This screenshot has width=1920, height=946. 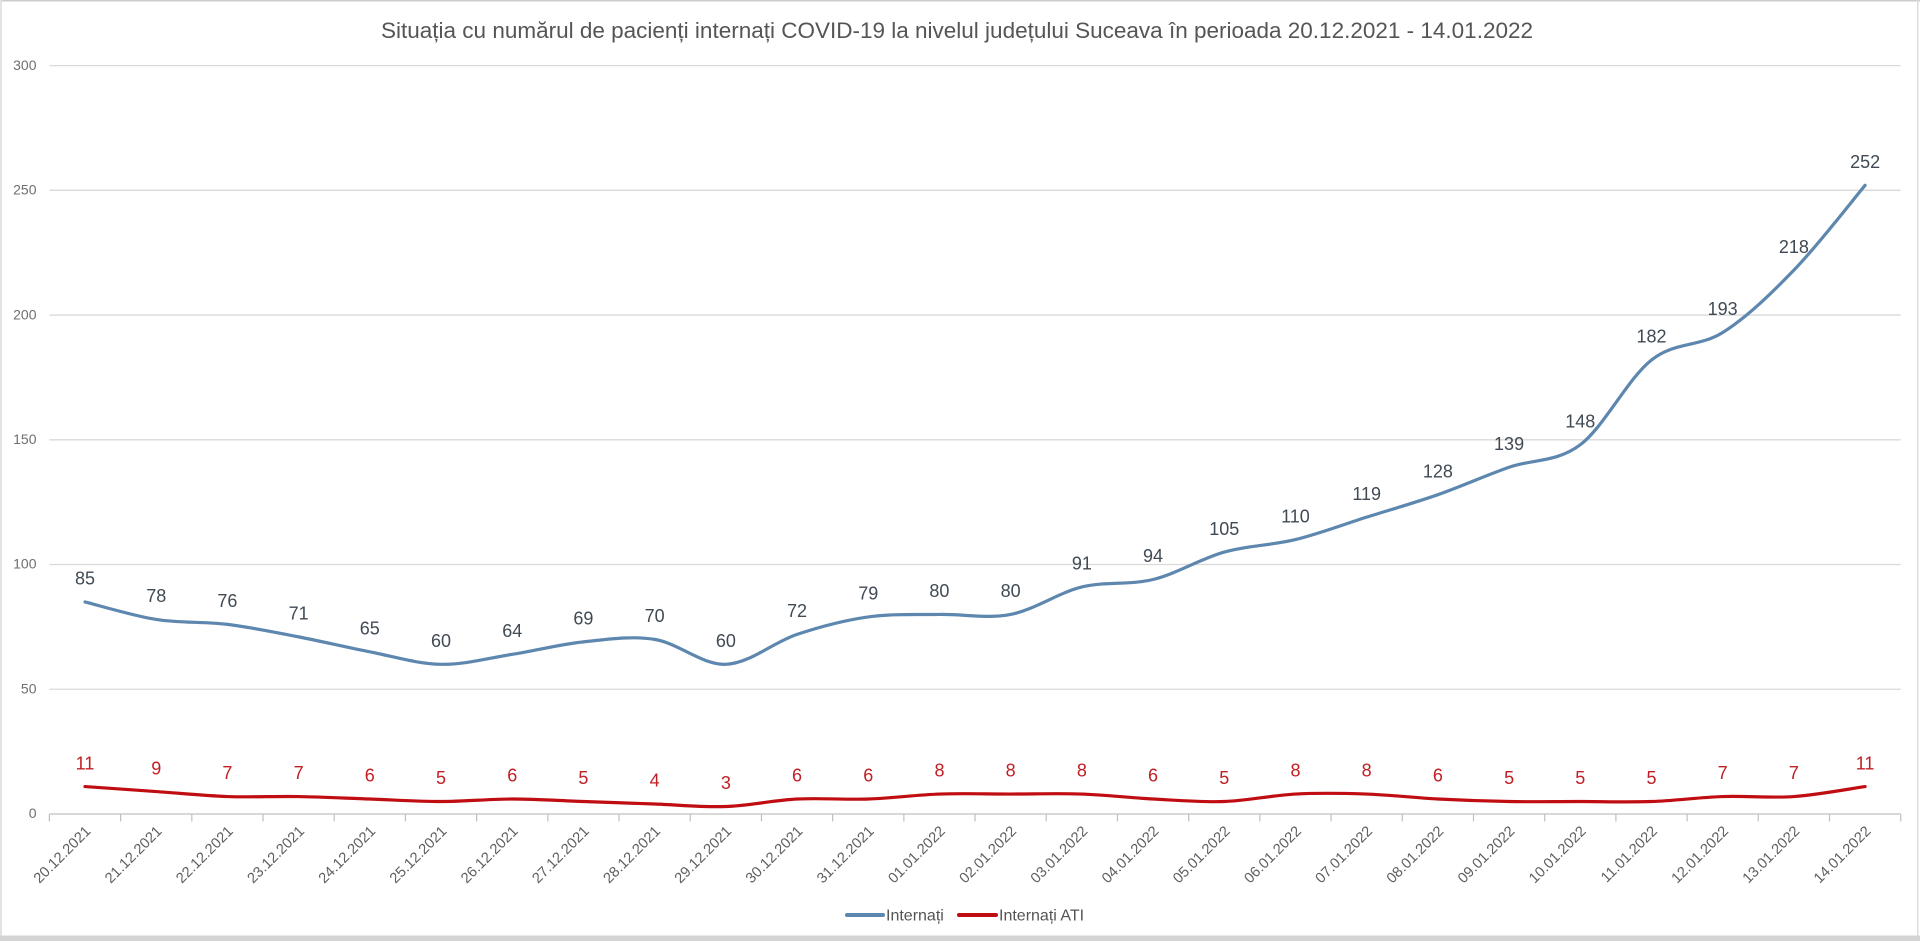 What do you see at coordinates (915, 916) in the screenshot?
I see `svg-text: Internați` at bounding box center [915, 916].